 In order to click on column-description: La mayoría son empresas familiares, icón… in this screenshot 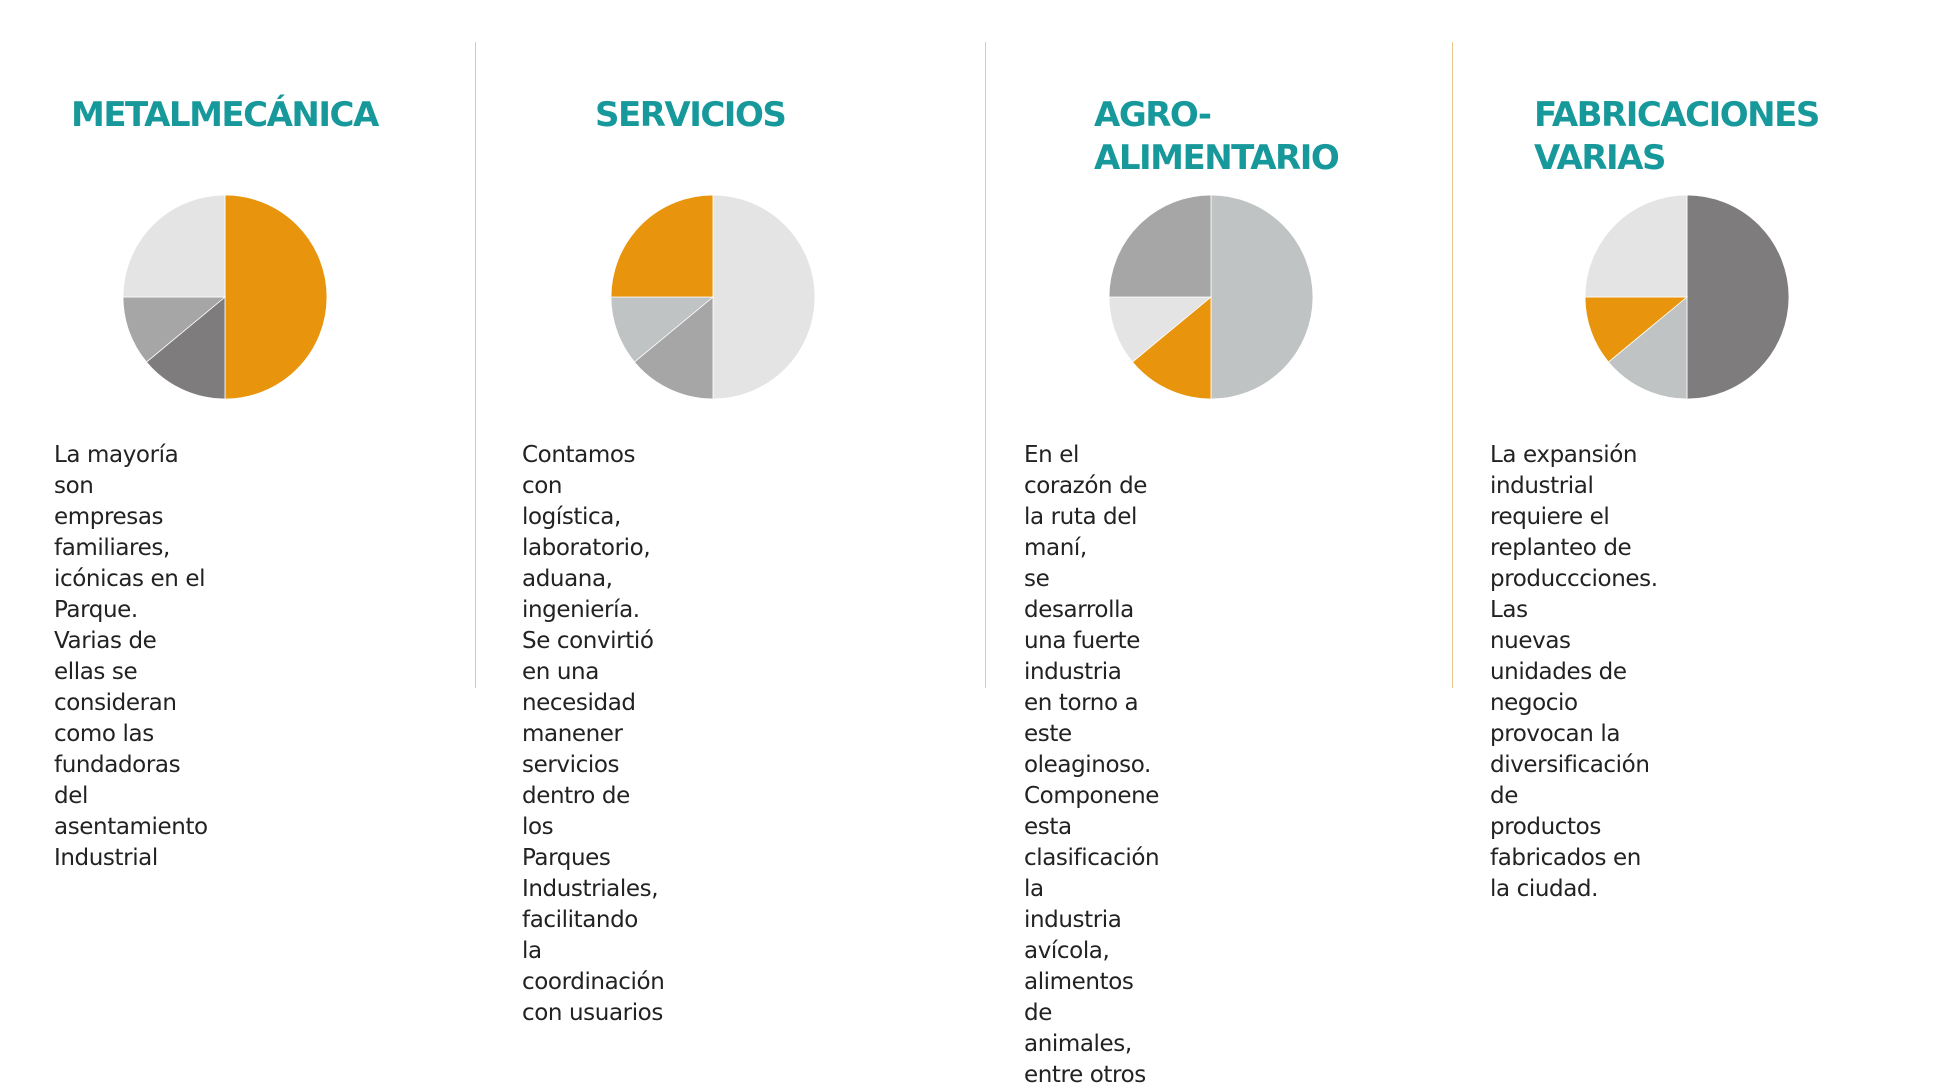, I will do `click(131, 656)`.